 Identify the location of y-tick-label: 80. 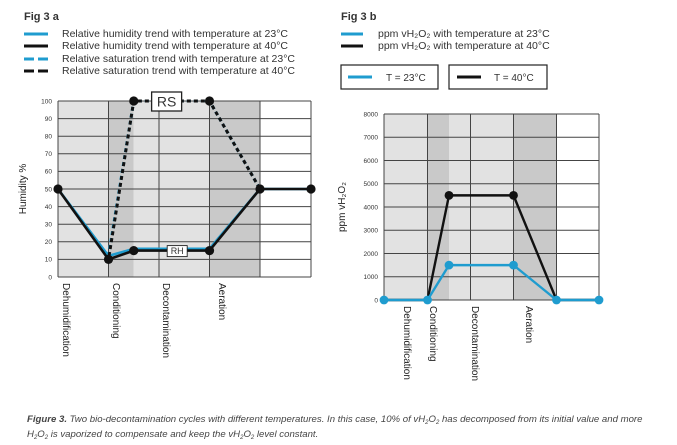
(49, 137).